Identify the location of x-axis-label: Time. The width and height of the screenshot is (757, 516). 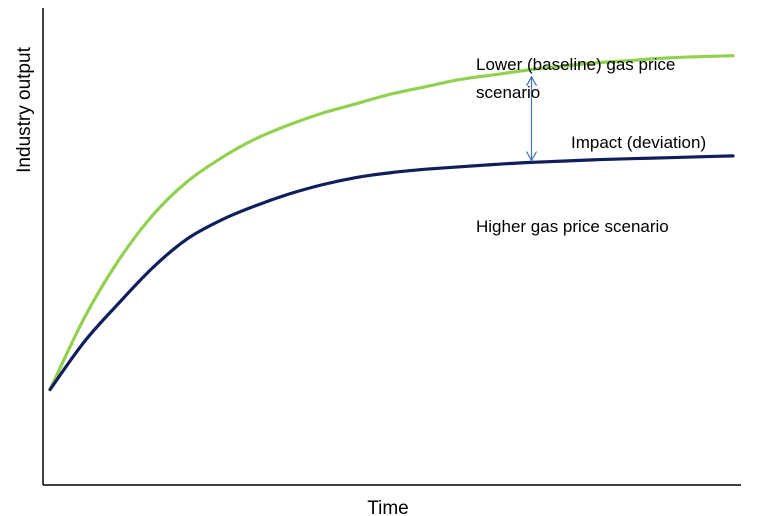
(388, 507).